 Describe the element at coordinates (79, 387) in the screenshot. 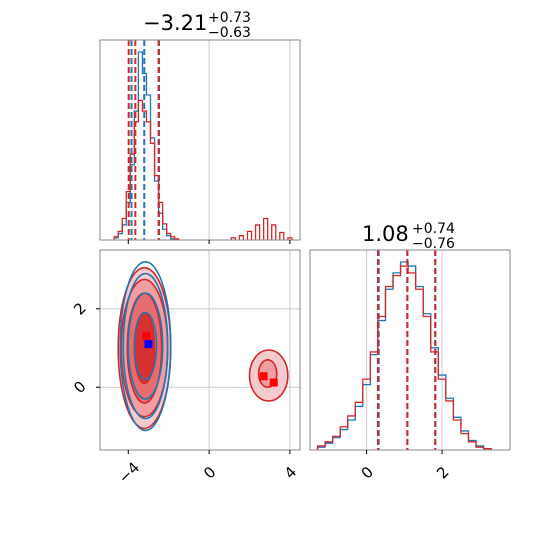

I see `y-tick-label-0: 0` at that location.